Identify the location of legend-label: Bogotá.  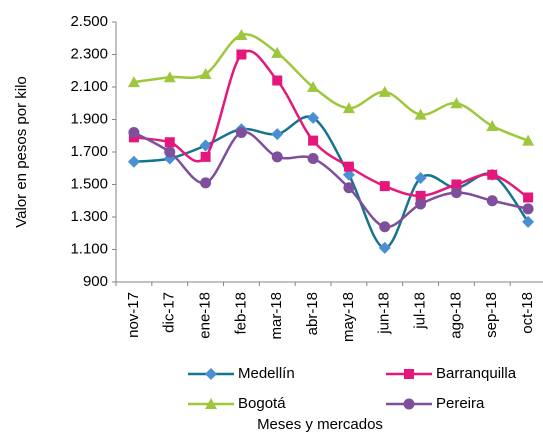
(262, 403).